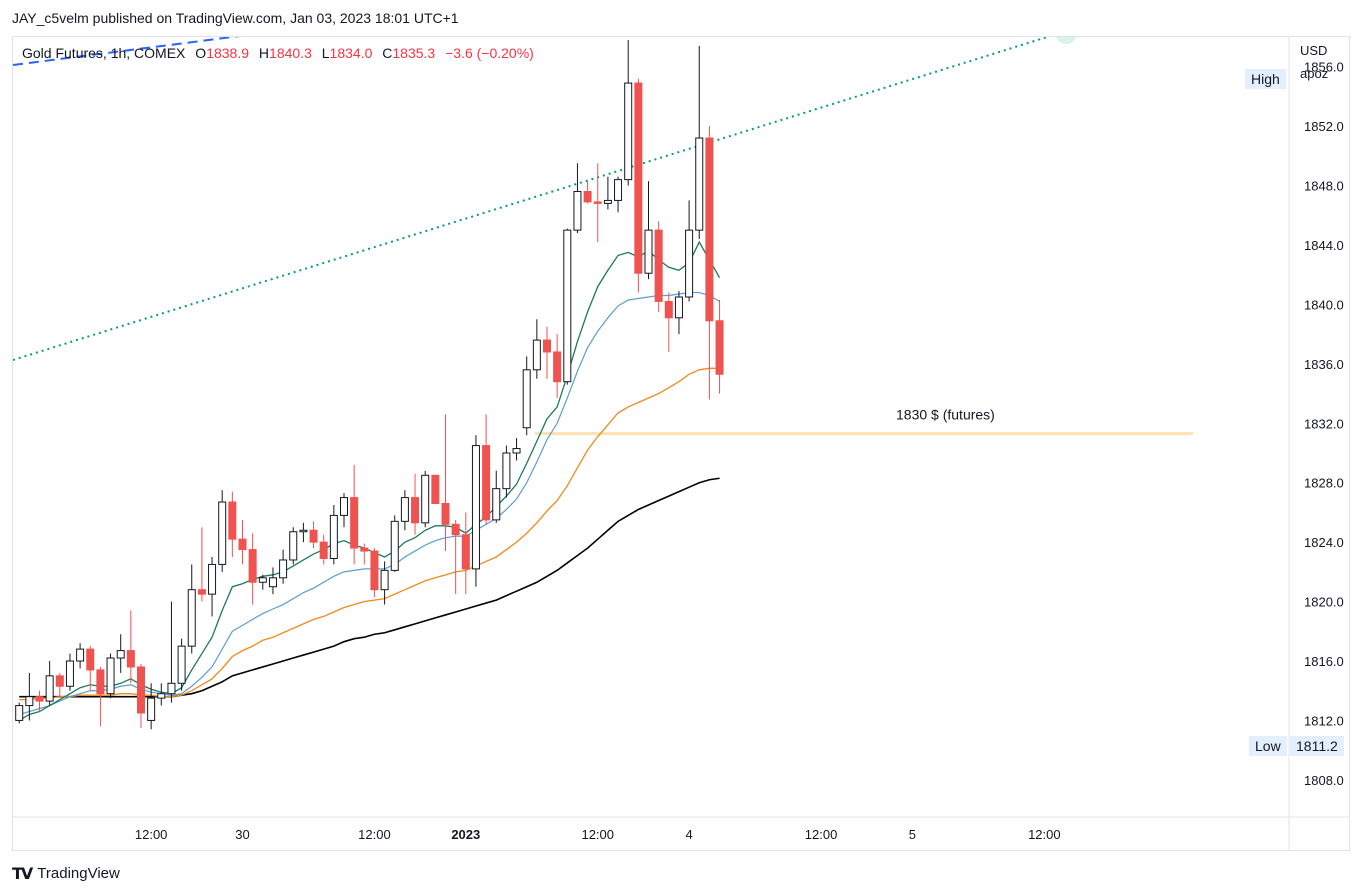  Describe the element at coordinates (1324, 780) in the screenshot. I see `y-tick-label: 1808.0` at that location.